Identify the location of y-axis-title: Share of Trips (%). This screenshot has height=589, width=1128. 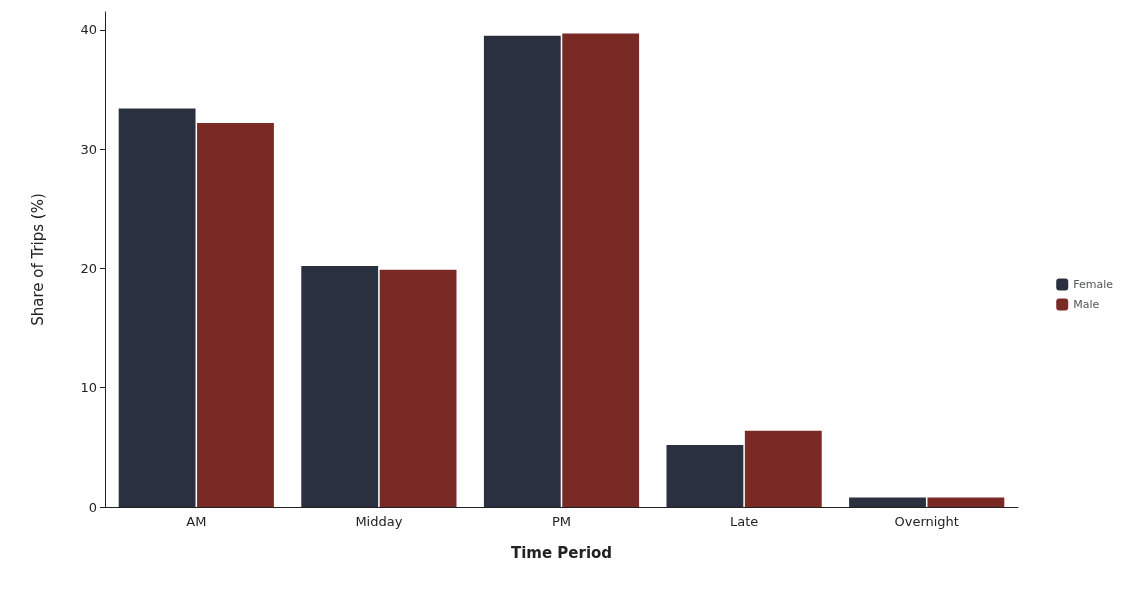
(37, 259).